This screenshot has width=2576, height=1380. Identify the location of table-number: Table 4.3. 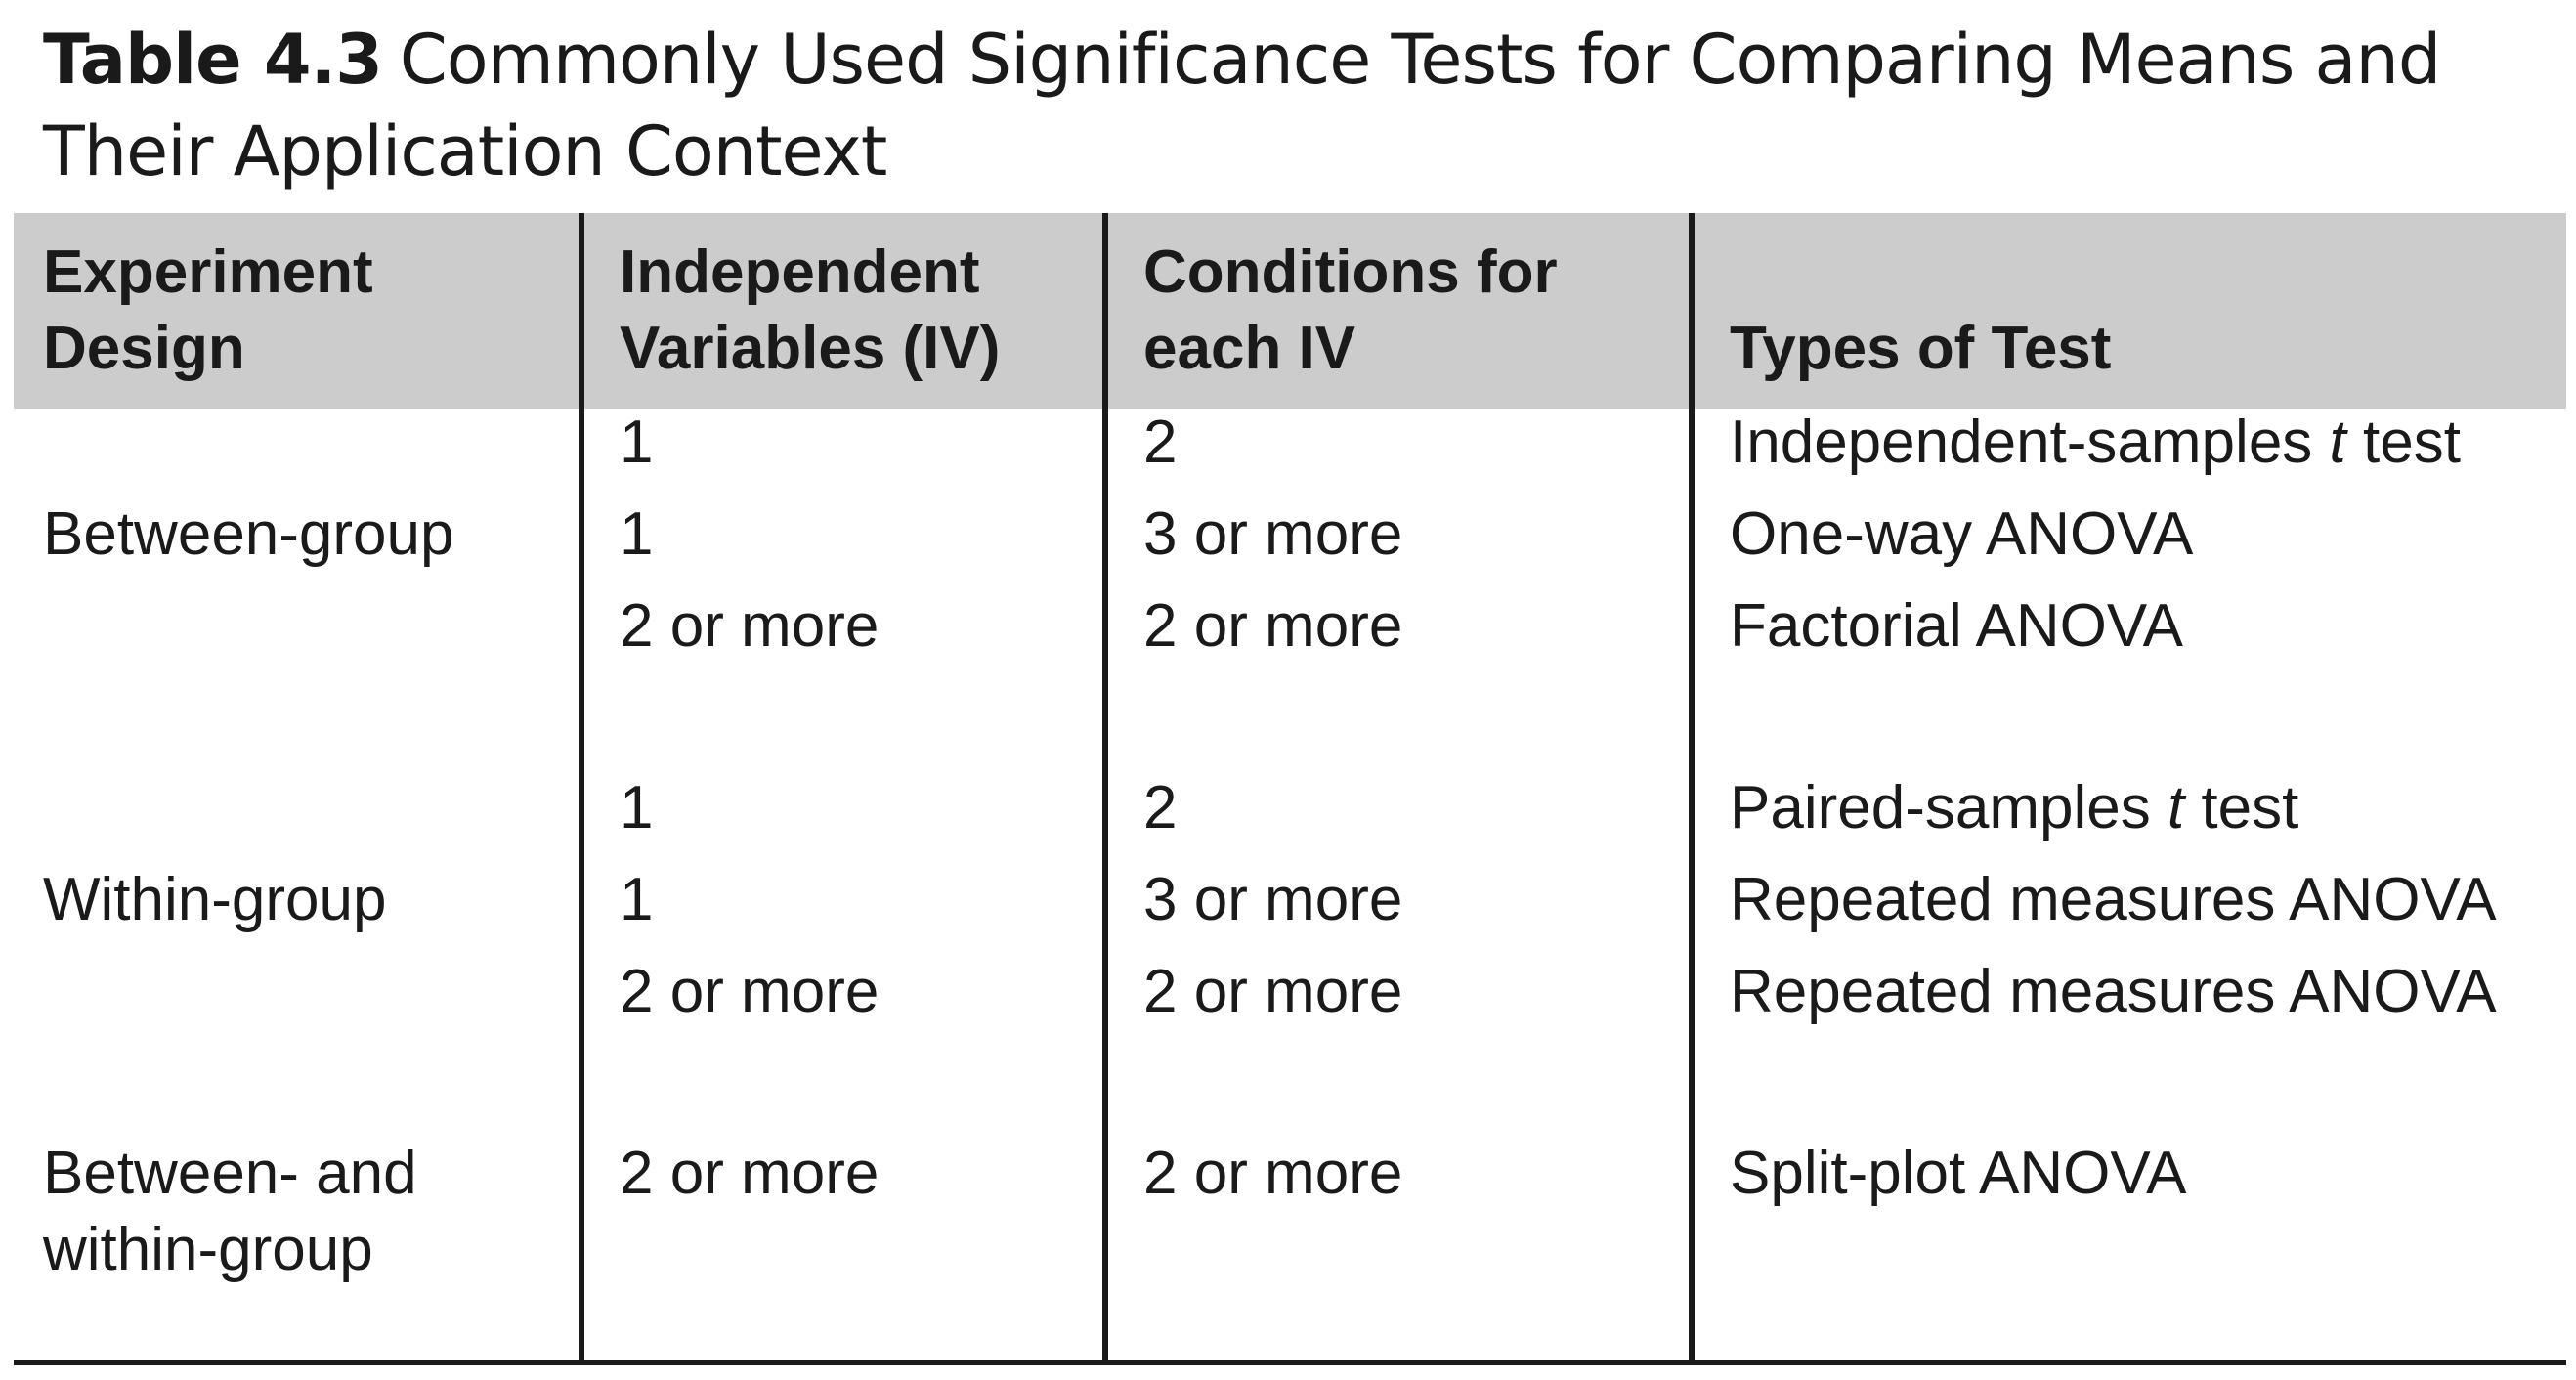
(213, 60).